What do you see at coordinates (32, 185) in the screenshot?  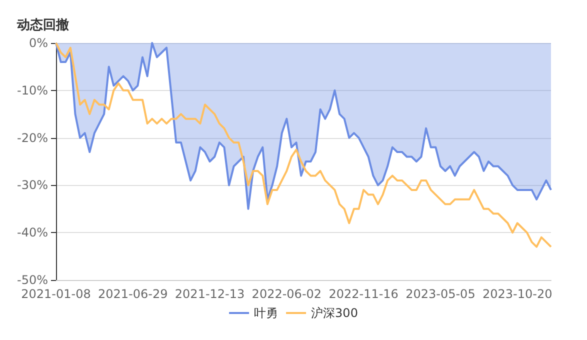 I see `y-tick-label: -30%` at bounding box center [32, 185].